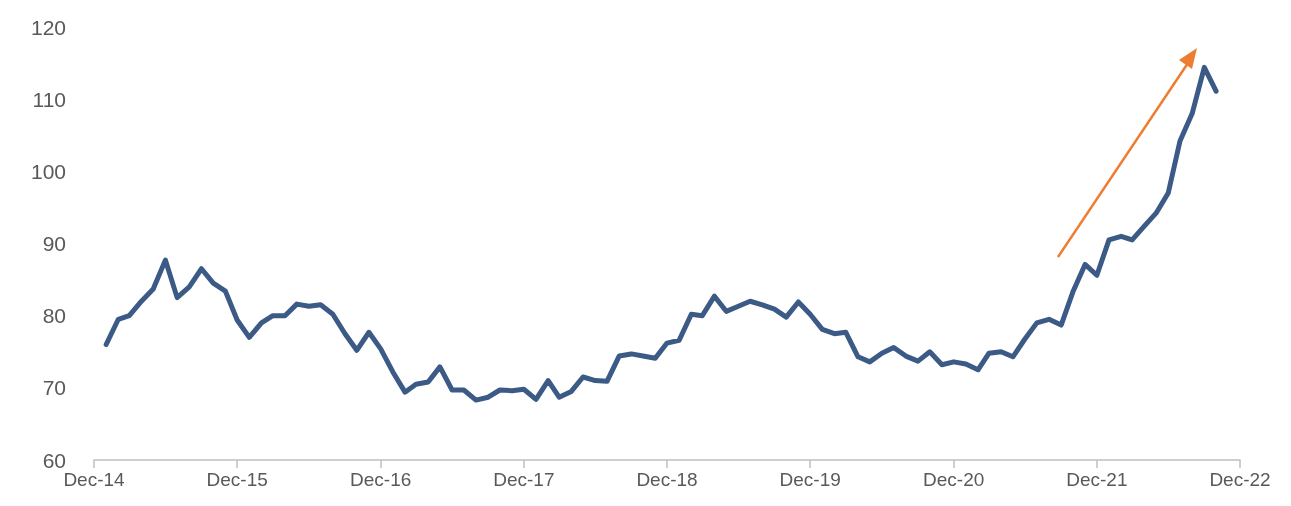  I want to click on x-tick-label: Dec-20, so click(954, 479).